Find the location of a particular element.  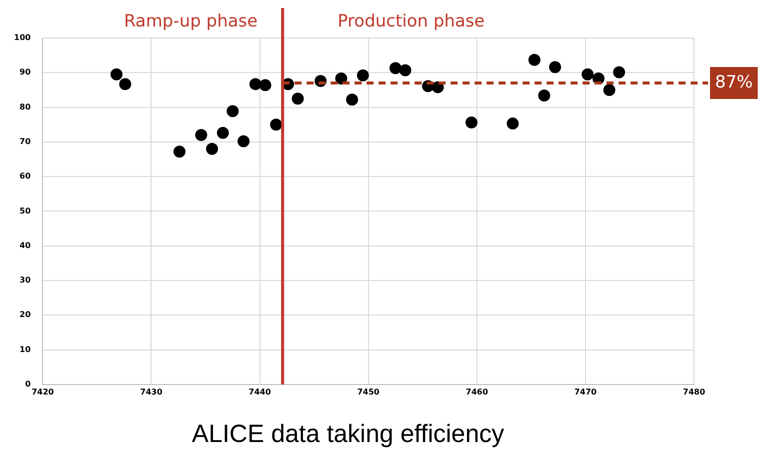

y-tick-label: 40 is located at coordinates (26, 245).